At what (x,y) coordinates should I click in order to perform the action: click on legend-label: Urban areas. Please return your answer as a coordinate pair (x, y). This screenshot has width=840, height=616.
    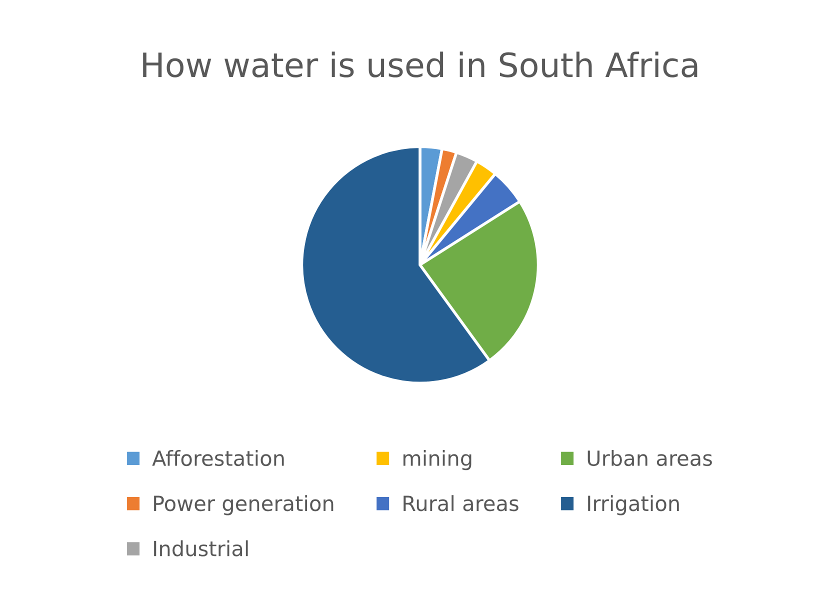
    Looking at the image, I should click on (650, 458).